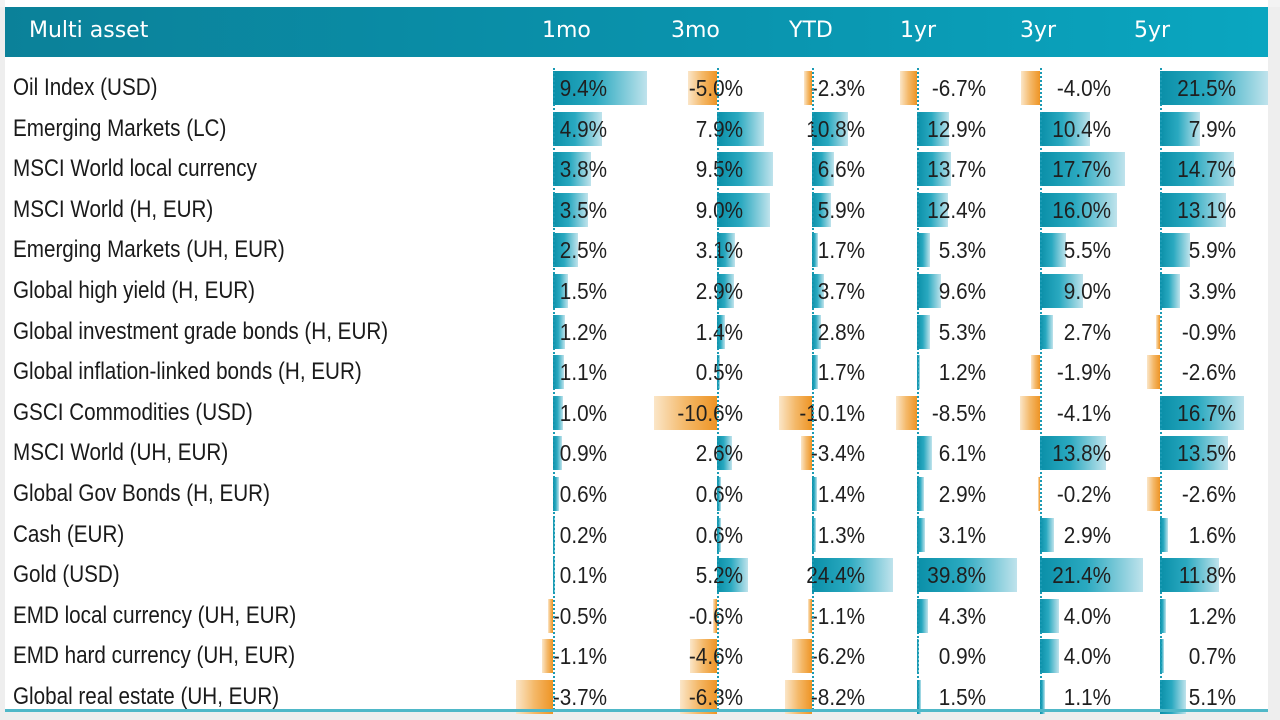  I want to click on cell-value-5yr: 13.5%, so click(1206, 453).